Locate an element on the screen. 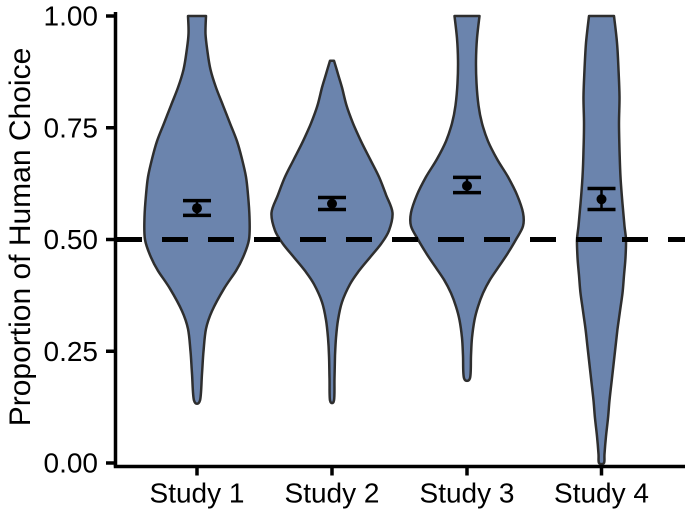 The height and width of the screenshot is (514, 685). x-tick-label-study-2: Study 2 is located at coordinates (332, 493).